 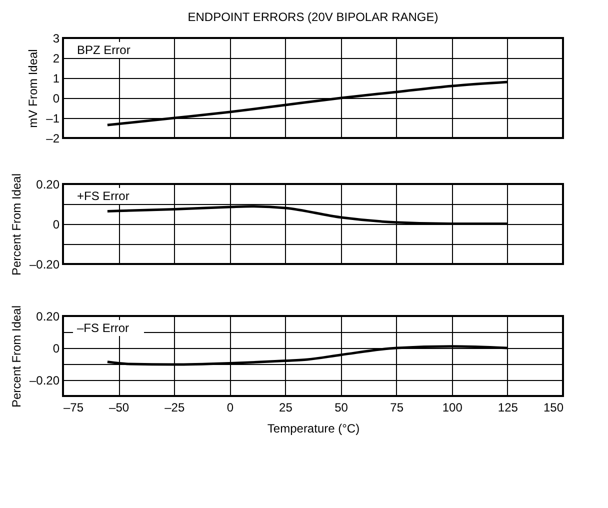 I want to click on x-tick-label: 150, so click(x=553, y=407).